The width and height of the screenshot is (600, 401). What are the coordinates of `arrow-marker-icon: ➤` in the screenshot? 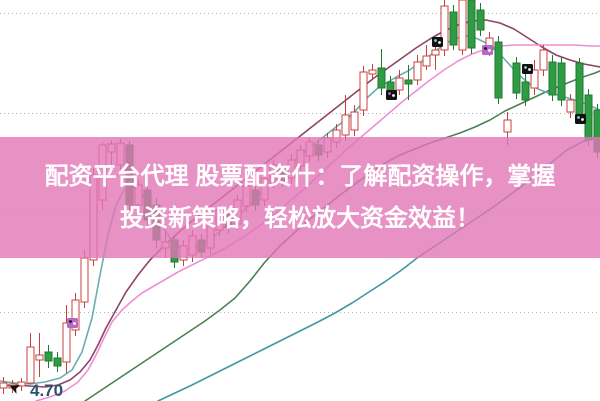 It's located at (14, 387).